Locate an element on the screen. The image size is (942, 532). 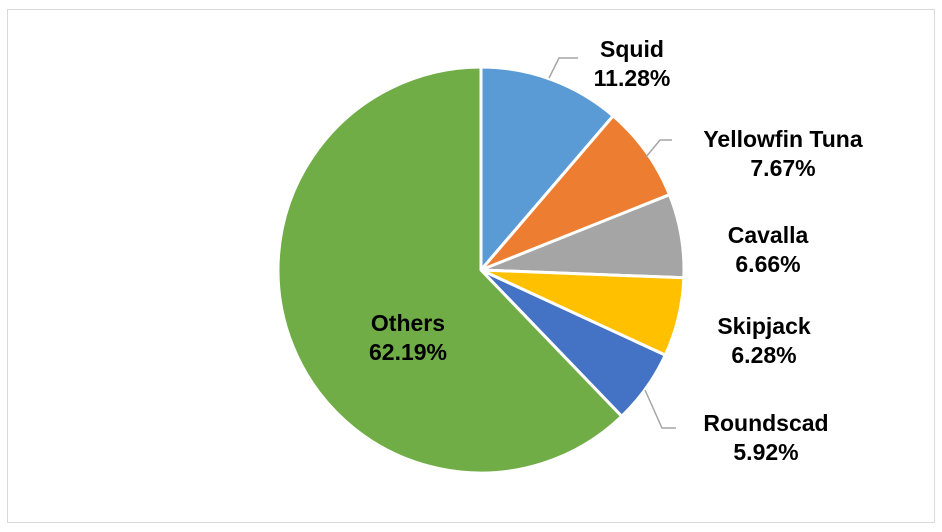
leader-line-yellowfin-tuna is located at coordinates (658, 148).